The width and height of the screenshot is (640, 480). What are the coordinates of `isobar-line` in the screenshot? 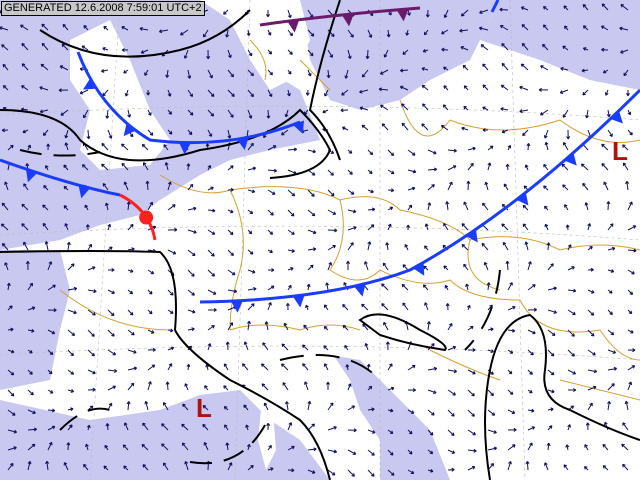 It's located at (166, 143).